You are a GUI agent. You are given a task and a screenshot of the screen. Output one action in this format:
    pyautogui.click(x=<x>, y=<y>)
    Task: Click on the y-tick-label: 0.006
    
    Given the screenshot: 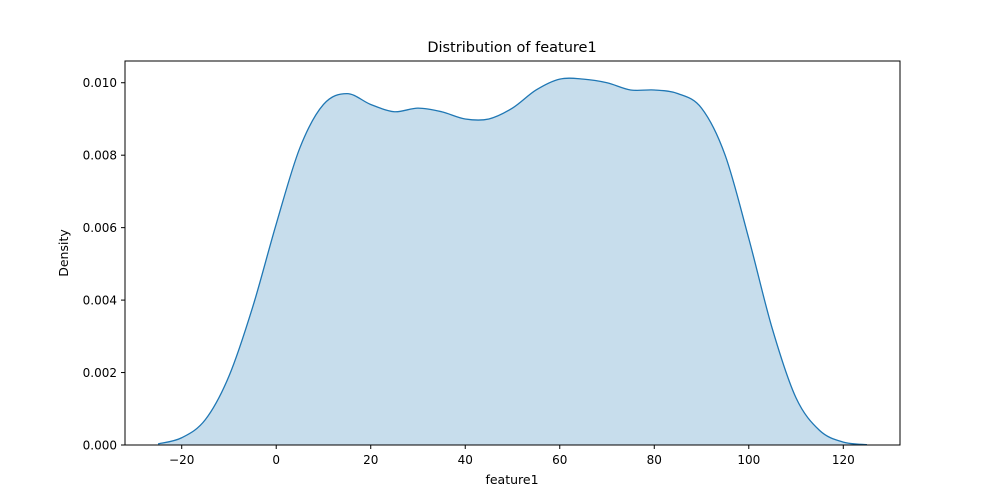 What is the action you would take?
    pyautogui.click(x=100, y=228)
    